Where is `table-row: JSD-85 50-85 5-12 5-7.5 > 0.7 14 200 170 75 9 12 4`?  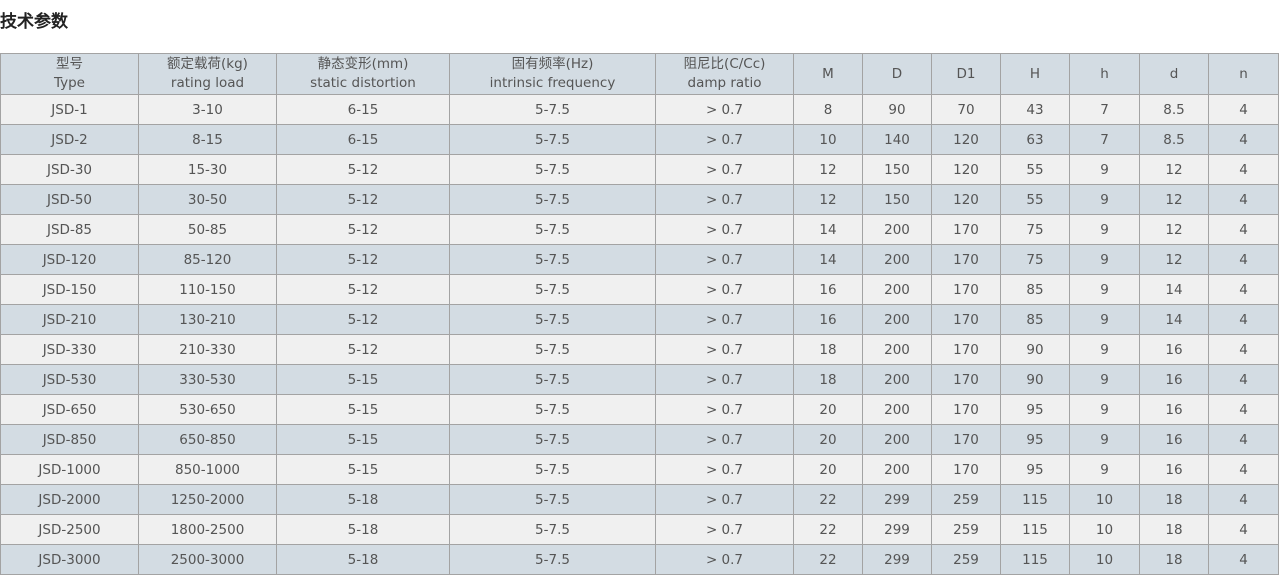
table-row: JSD-85 50-85 5-12 5-7.5 > 0.7 14 200 170 75 9 12 4 is located at coordinates (639, 229).